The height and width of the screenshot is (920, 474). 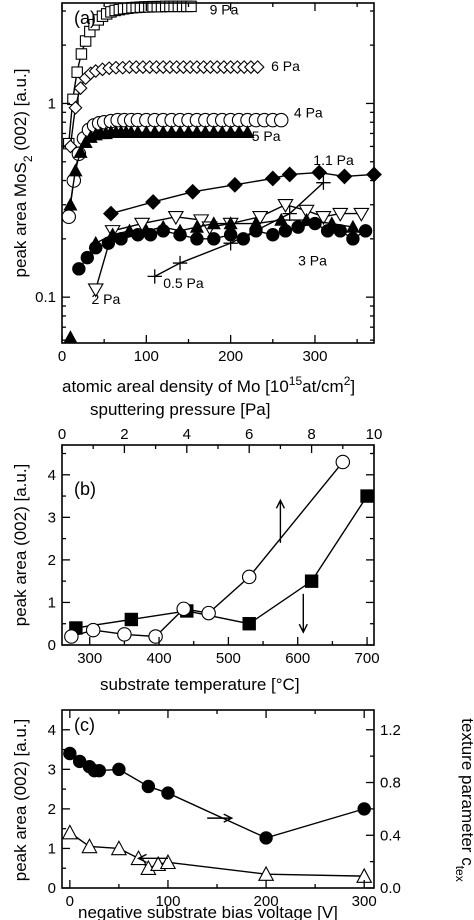 I want to click on panel-c-marks, so click(x=217, y=814).